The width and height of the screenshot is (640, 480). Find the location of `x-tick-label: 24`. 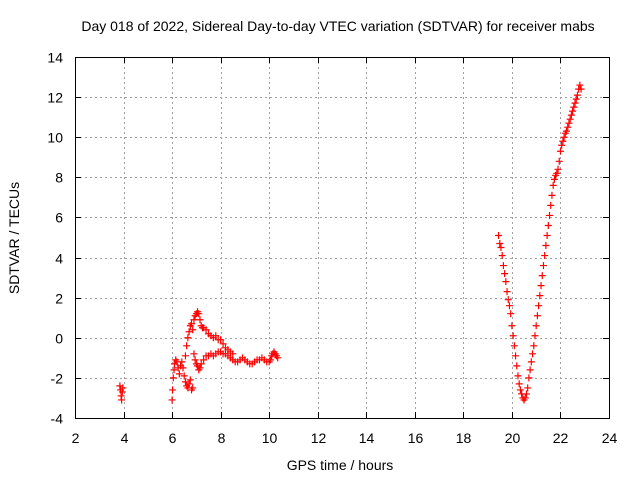

x-tick-label: 24 is located at coordinates (610, 438).